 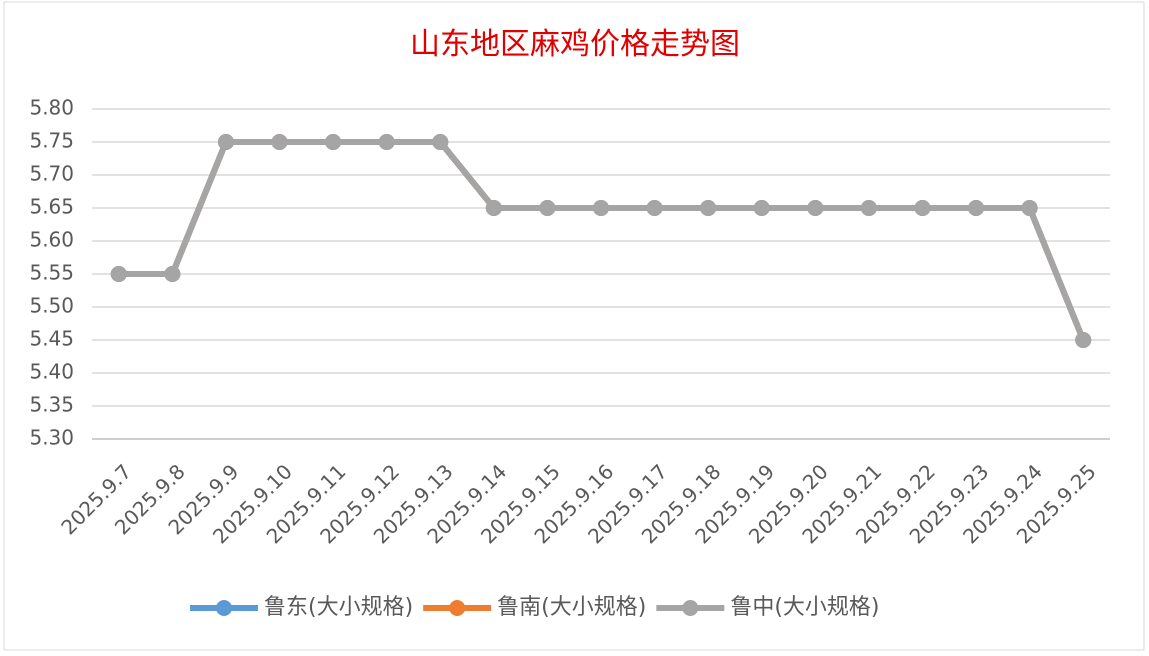 I want to click on y-tick-label: 5.50, so click(x=51, y=306).